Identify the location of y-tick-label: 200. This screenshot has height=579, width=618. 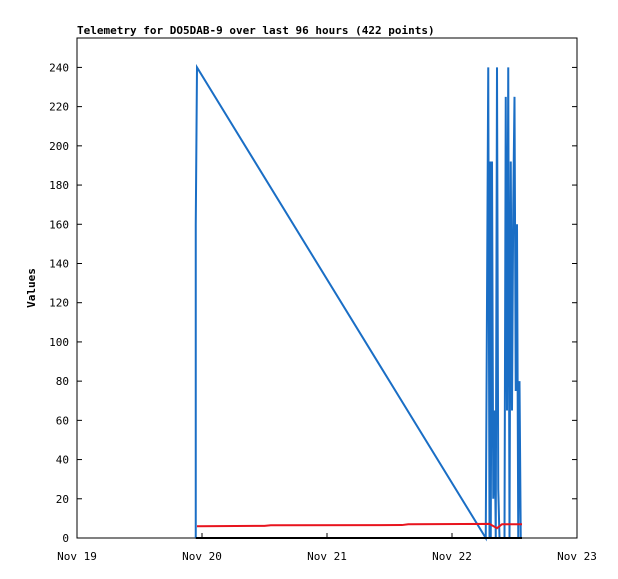
(59, 146).